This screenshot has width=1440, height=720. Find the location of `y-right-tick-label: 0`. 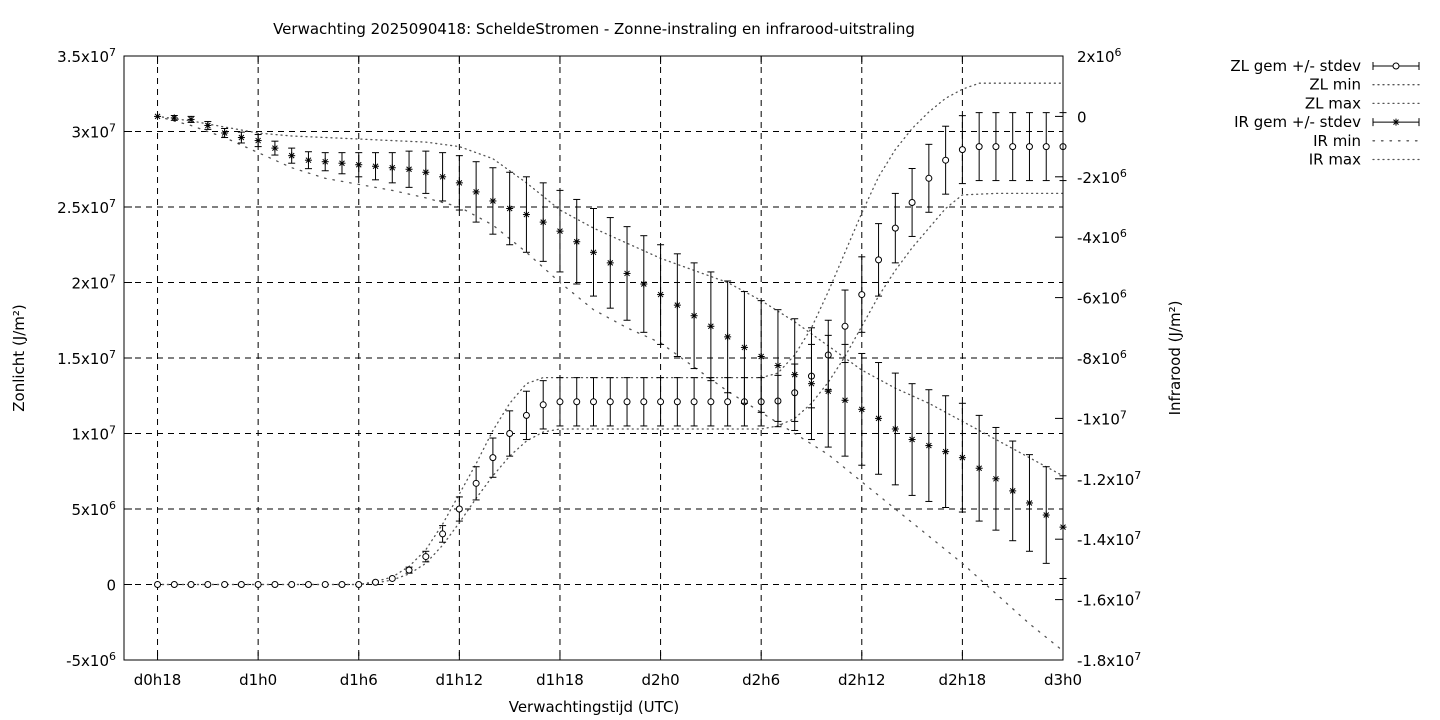

y-right-tick-label: 0 is located at coordinates (1082, 117).